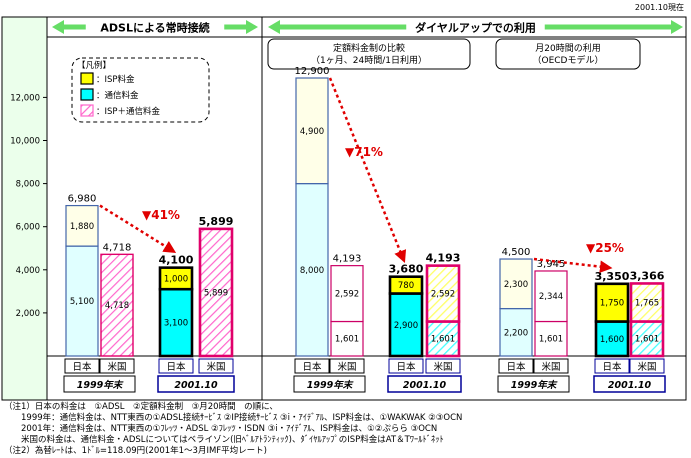 The image size is (691, 458). What do you see at coordinates (406, 326) in the screenshot?
I see `segment-label: 2,900` at bounding box center [406, 326].